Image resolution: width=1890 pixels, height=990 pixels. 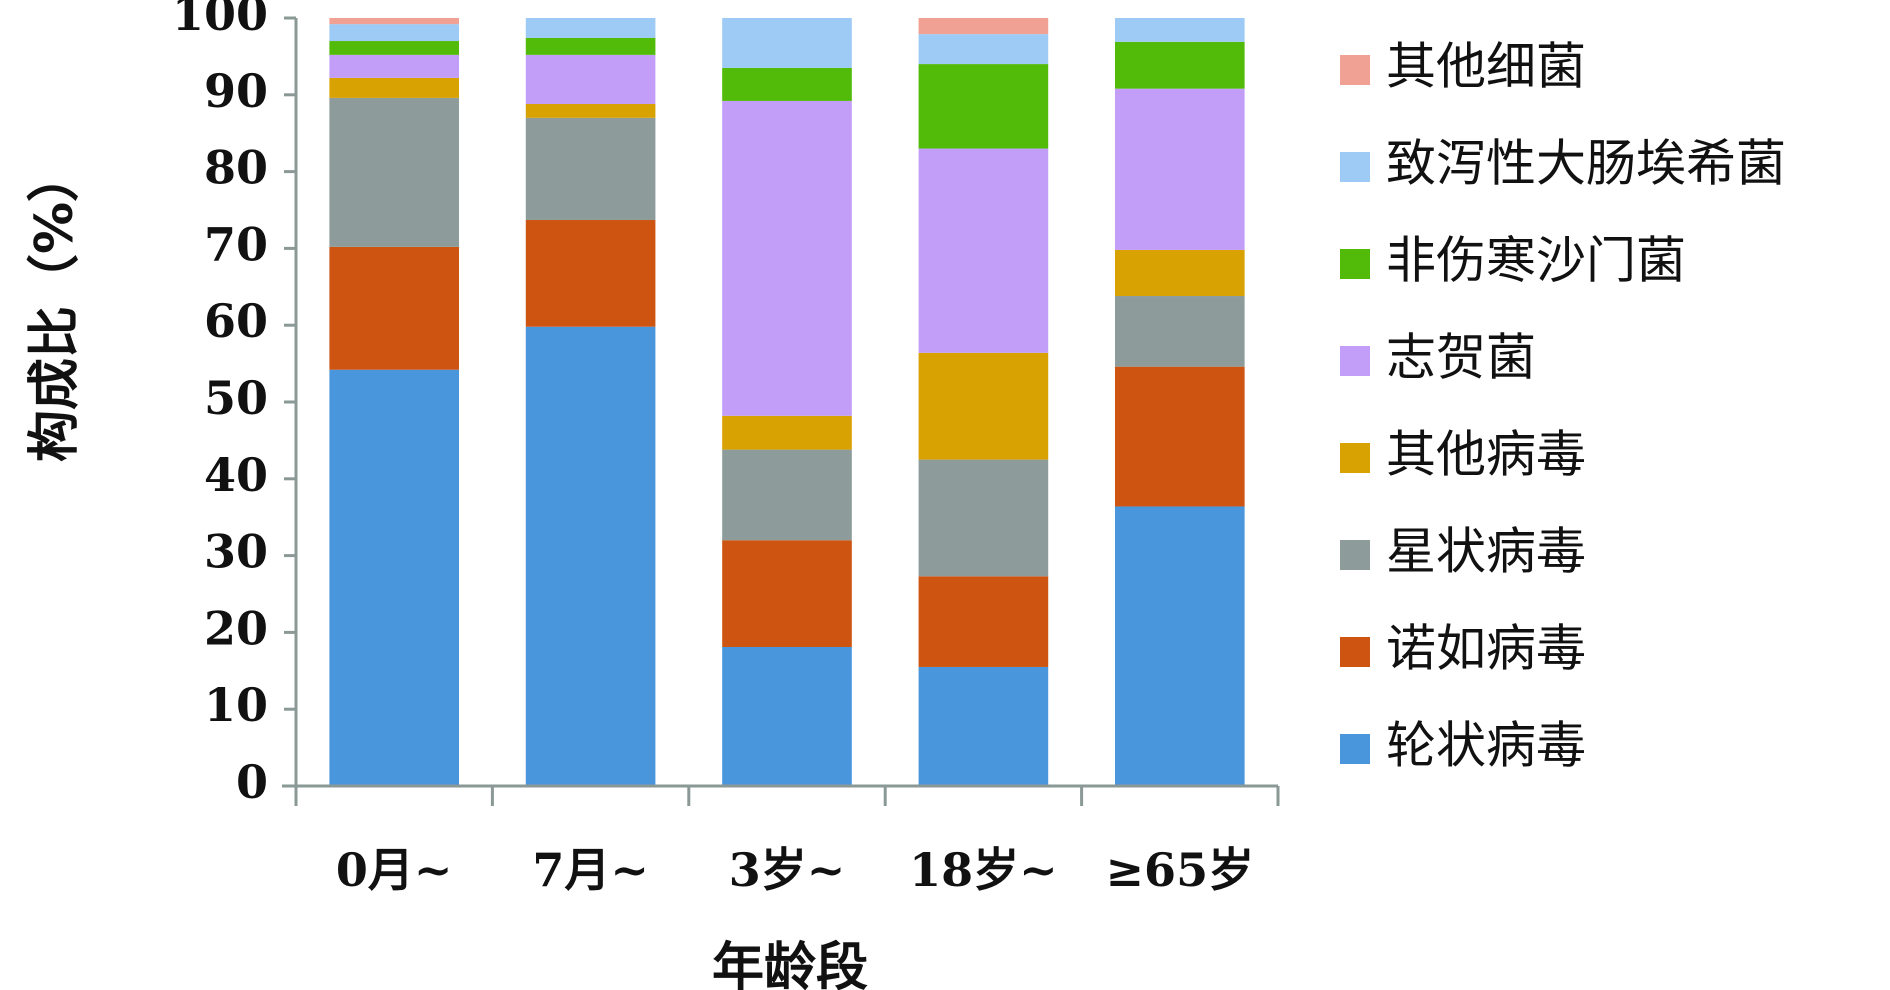 I want to click on y-tick-label: 30, so click(x=236, y=552).